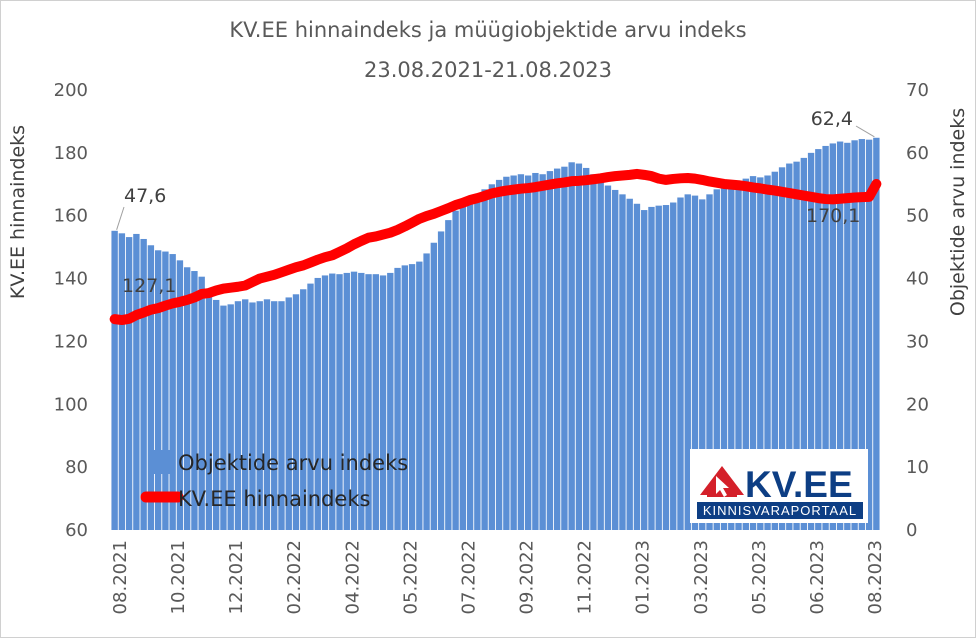 The image size is (976, 638). I want to click on y-tick-left: 80, so click(76, 467).